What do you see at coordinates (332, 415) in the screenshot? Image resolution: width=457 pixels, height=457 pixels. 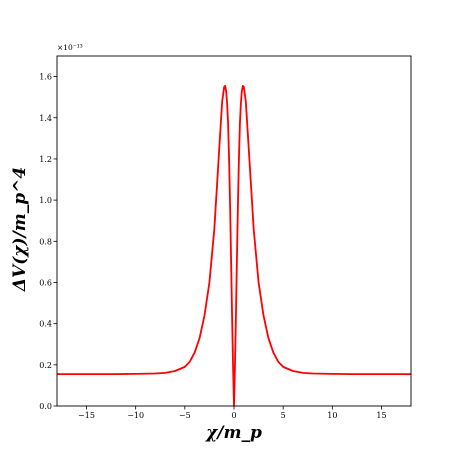 I see `x-tick-label: 10` at bounding box center [332, 415].